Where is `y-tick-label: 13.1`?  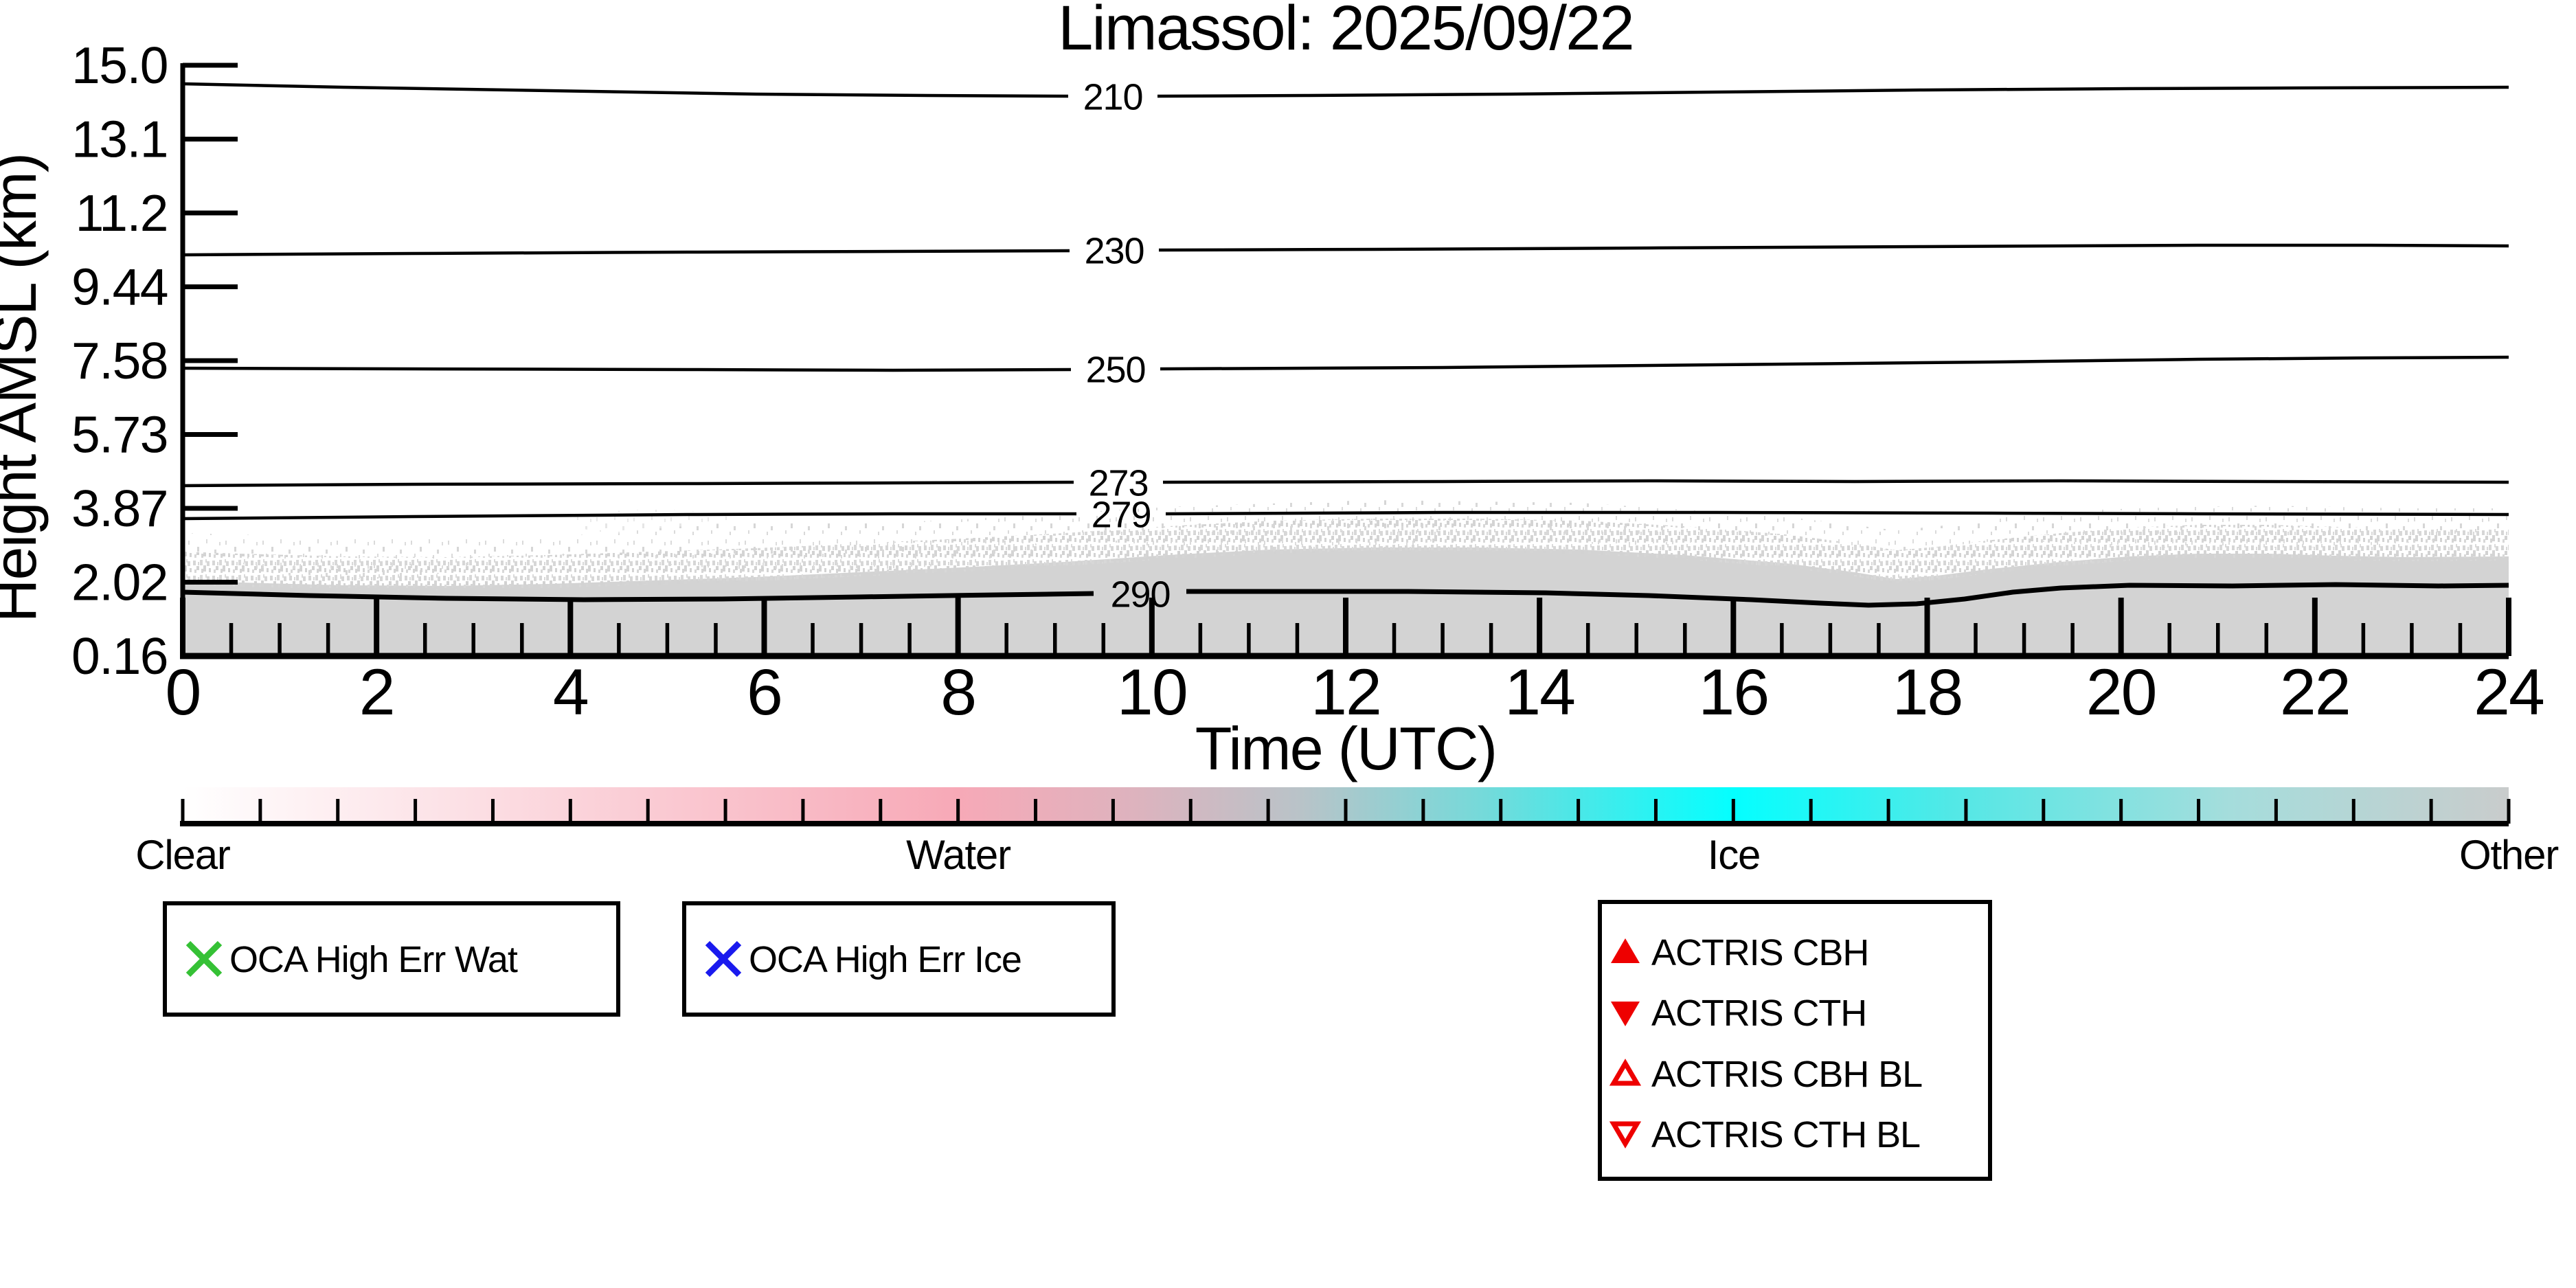 y-tick-label: 13.1 is located at coordinates (119, 139).